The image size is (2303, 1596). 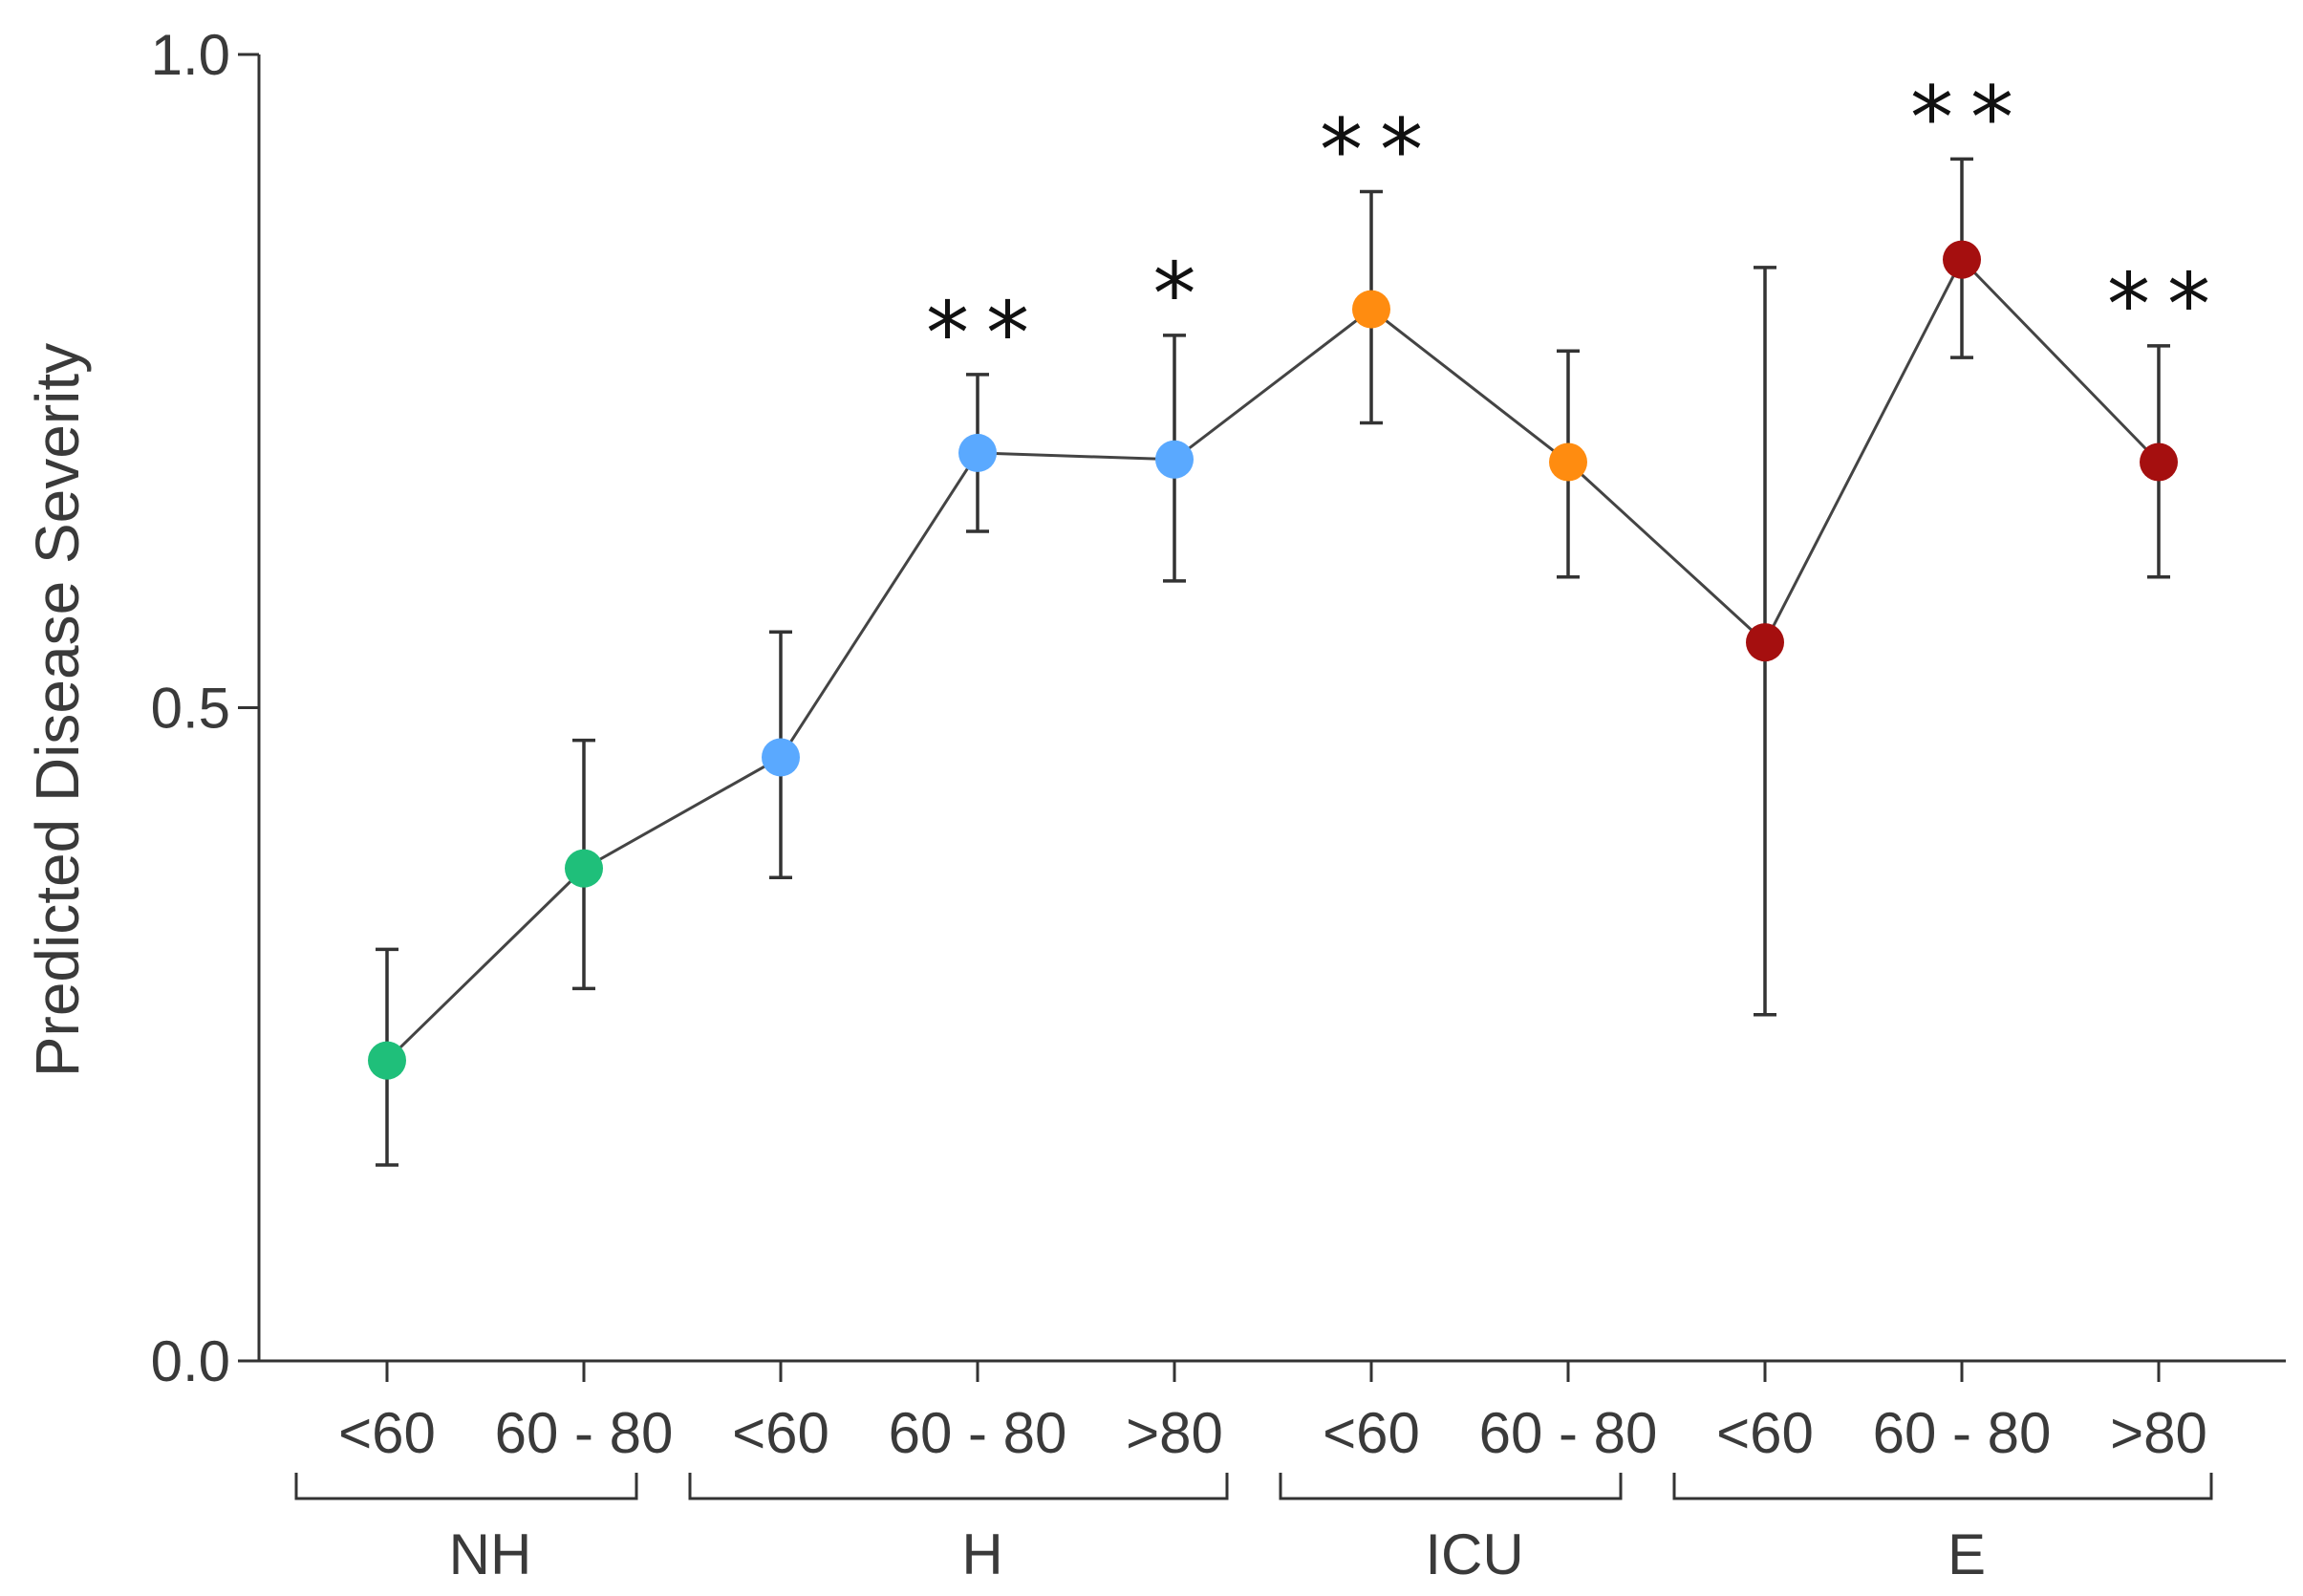 I want to click on significance-marker: *, so click(x=1175, y=295).